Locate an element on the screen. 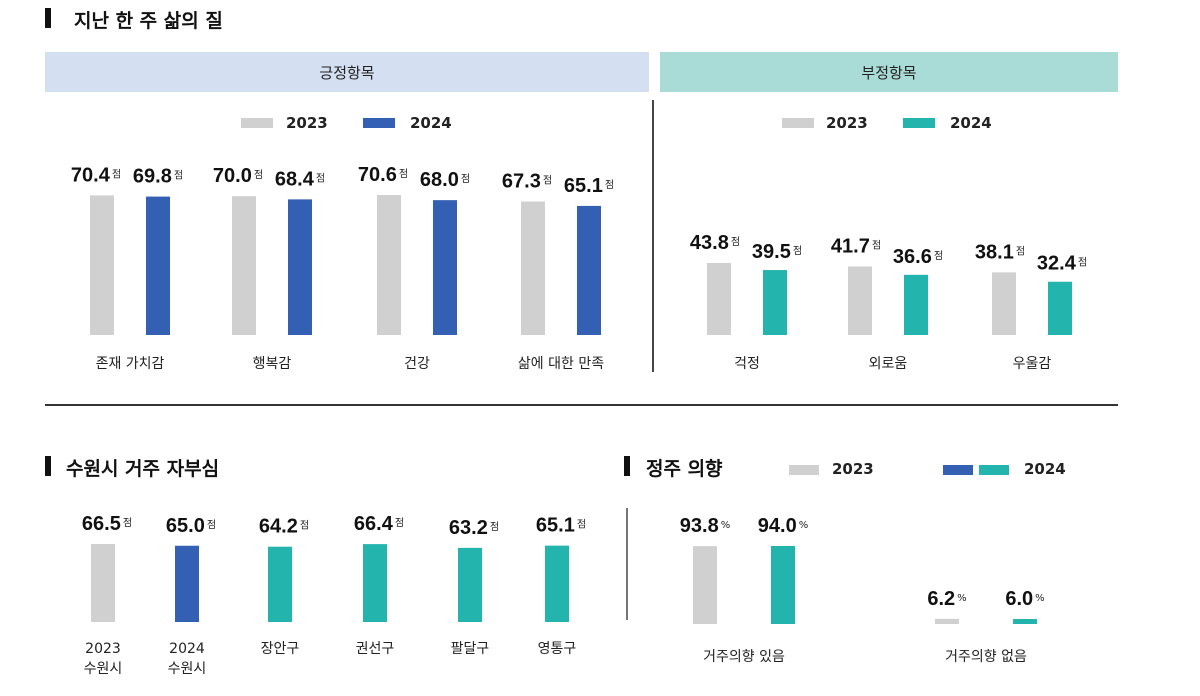 The image size is (1200, 696). vertical-divider-top is located at coordinates (653, 236).